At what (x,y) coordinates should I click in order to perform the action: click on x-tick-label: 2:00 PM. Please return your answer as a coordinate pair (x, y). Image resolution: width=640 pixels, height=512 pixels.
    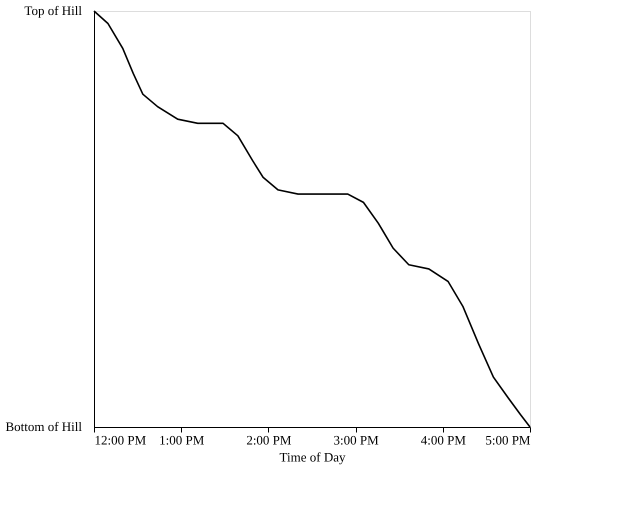
    Looking at the image, I should click on (269, 440).